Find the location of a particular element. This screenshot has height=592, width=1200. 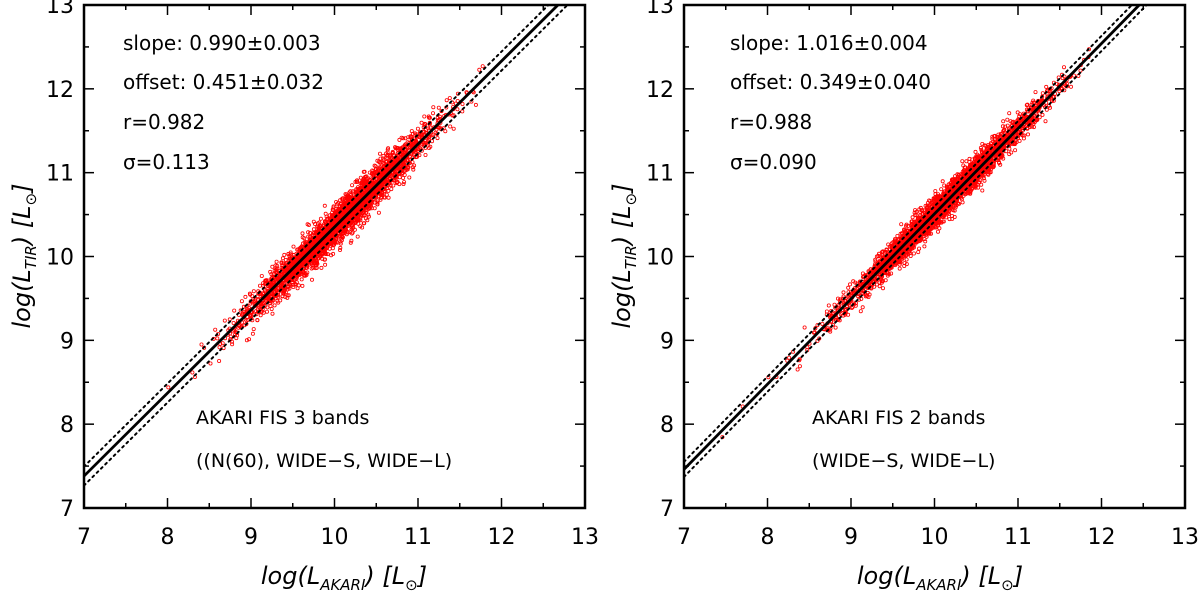

x-tick-labels: 7 8 9 10 11 12 13 is located at coordinates (338, 537).